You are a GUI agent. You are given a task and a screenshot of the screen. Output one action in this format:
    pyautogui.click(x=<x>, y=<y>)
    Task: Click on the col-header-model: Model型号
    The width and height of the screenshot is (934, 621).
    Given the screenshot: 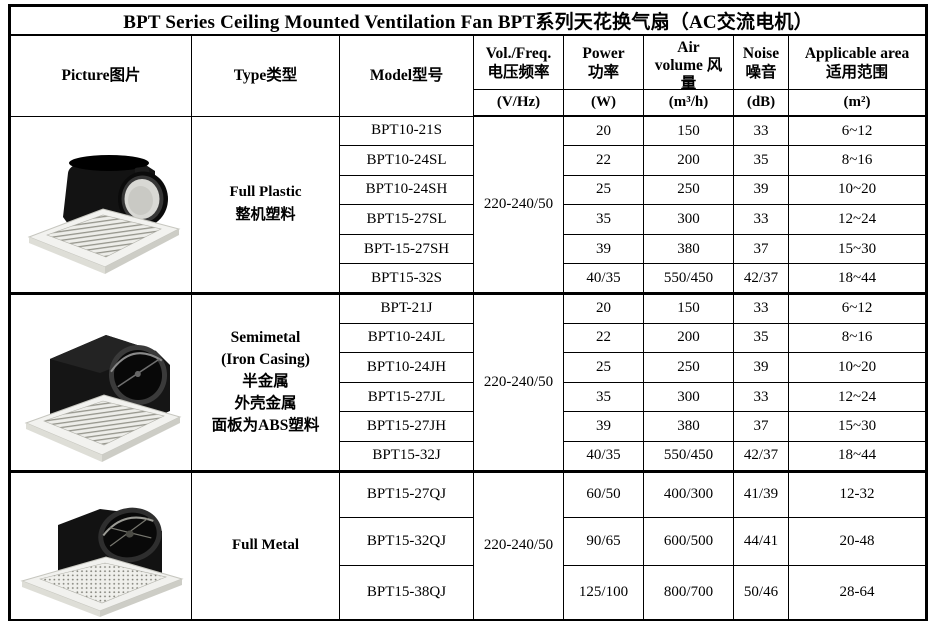 What is the action you would take?
    pyautogui.click(x=406, y=75)
    